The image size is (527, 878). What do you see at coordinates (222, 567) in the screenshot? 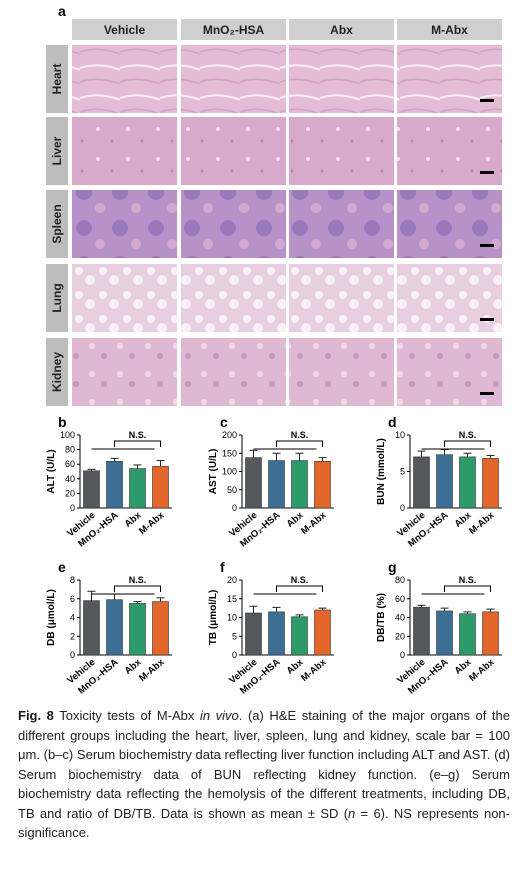
I see `panel-letter: f` at bounding box center [222, 567].